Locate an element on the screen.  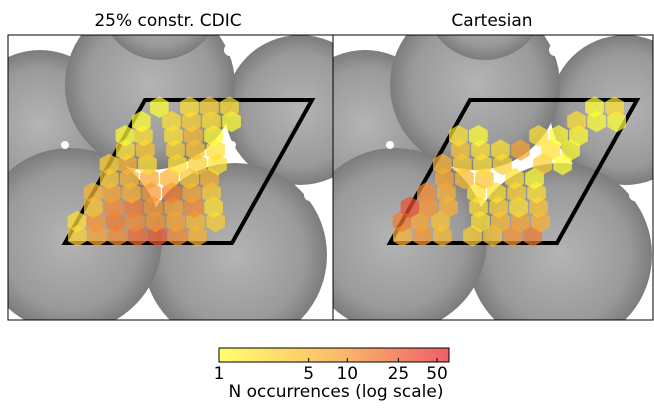
colorbar-tick-label: 1 is located at coordinates (219, 374).